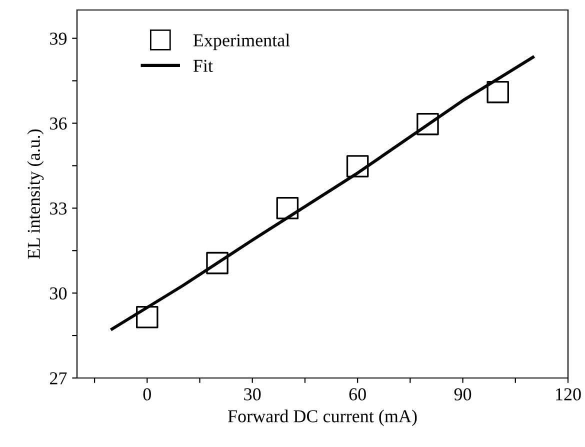 The image size is (585, 447). What do you see at coordinates (252, 394) in the screenshot?
I see `x-tick-label: 30` at bounding box center [252, 394].